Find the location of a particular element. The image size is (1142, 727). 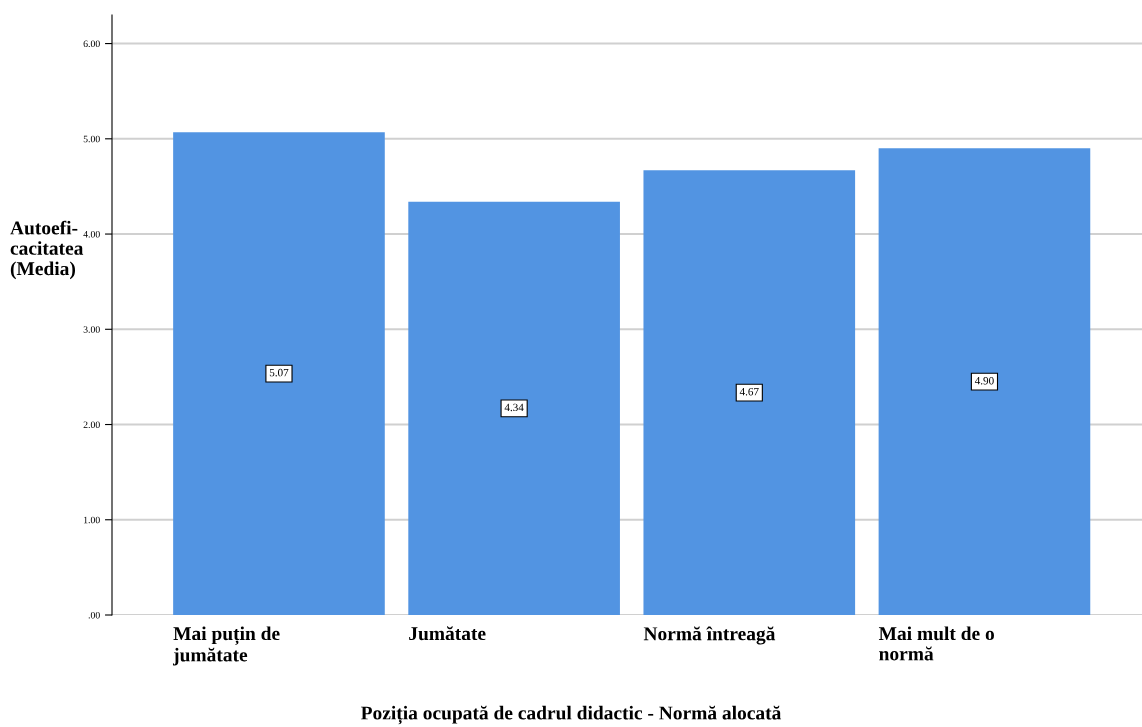

x-tick-label: Mai puțin de jumătate is located at coordinates (226, 646).